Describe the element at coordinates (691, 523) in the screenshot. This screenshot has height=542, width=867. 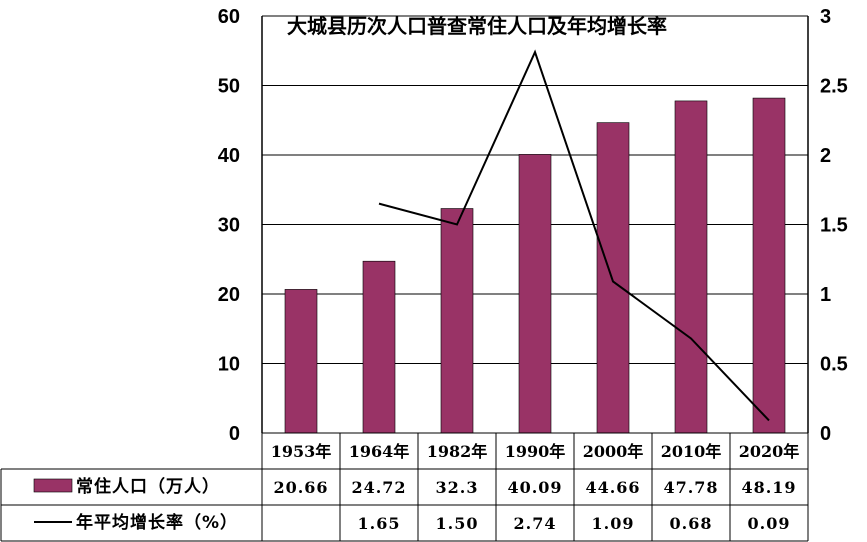
I see `growth-rate-value: 0.68` at that location.